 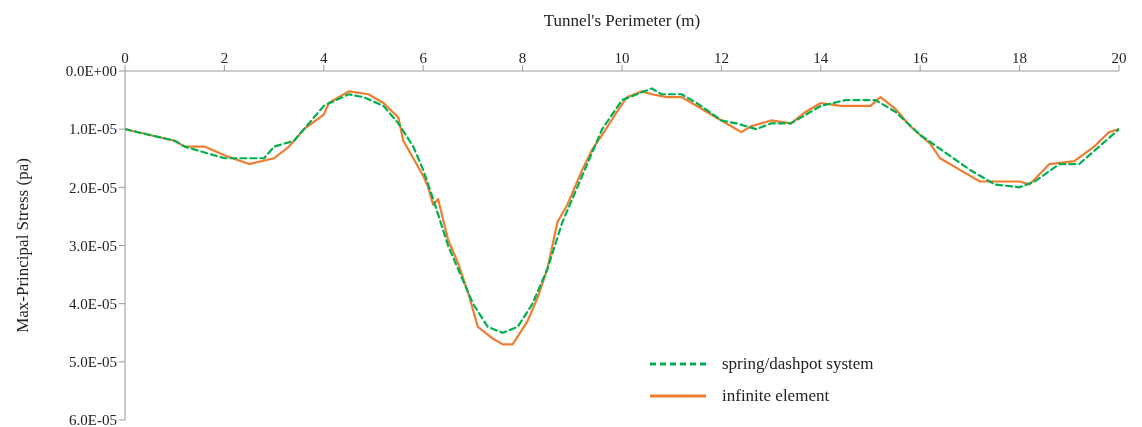 What do you see at coordinates (920, 58) in the screenshot?
I see `x-tick-label: 16` at bounding box center [920, 58].